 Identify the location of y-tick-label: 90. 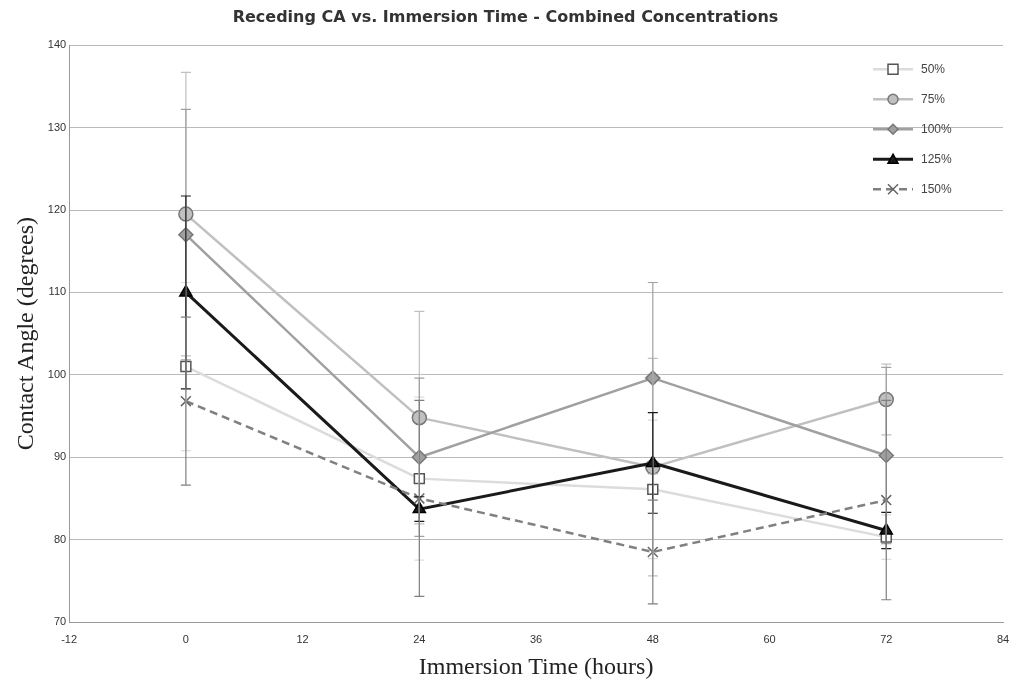
(60, 456).